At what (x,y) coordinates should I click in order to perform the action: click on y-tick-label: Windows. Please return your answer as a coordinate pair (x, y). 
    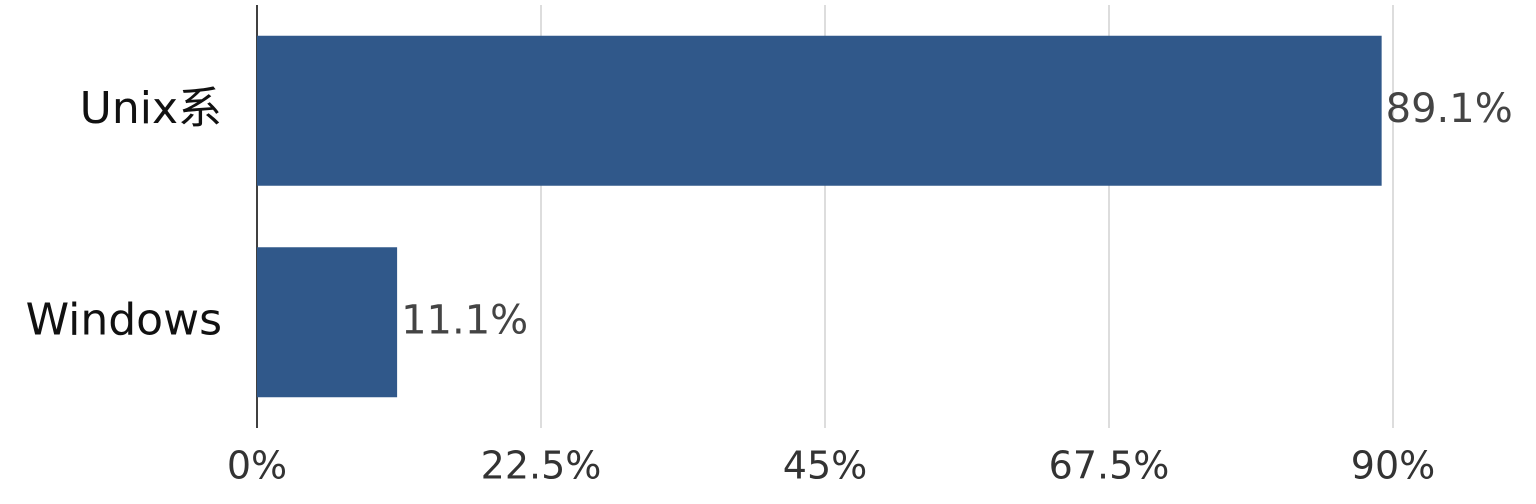
    Looking at the image, I should click on (124, 319).